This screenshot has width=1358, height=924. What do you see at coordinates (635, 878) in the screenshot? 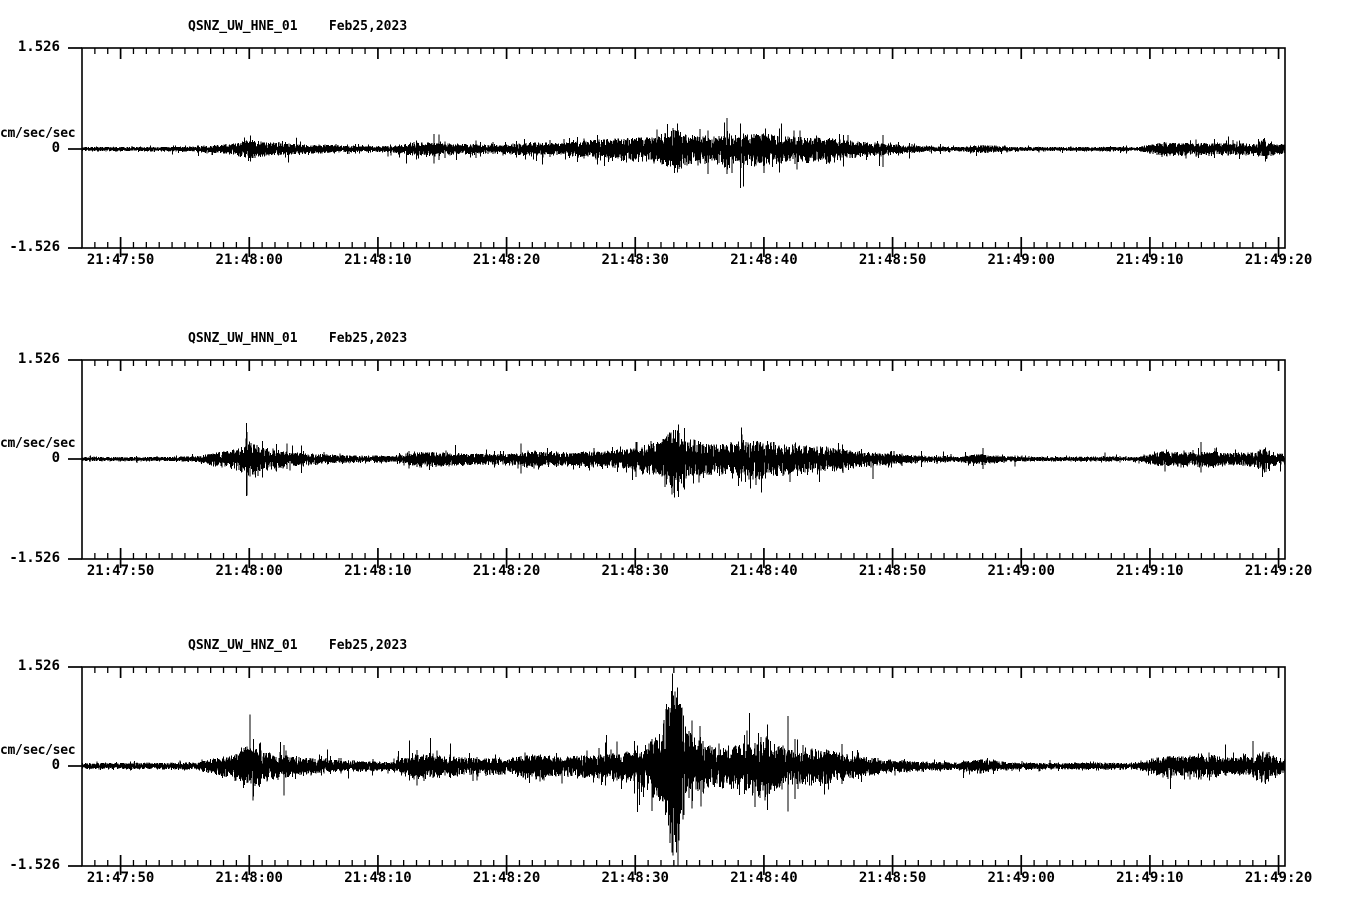
I see `x-tick-label-hnz-4: 21:48:30` at bounding box center [635, 878].